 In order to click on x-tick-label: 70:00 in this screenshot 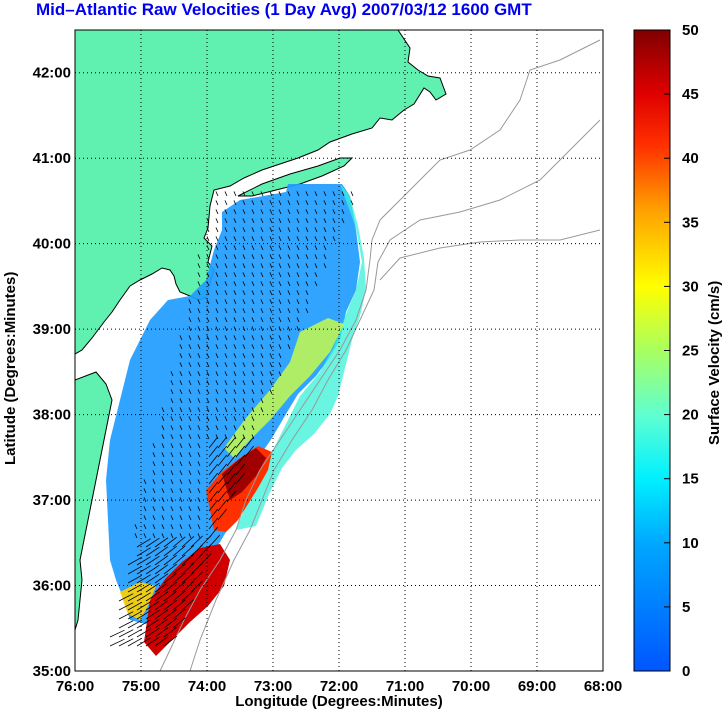, I will do `click(471, 686)`.